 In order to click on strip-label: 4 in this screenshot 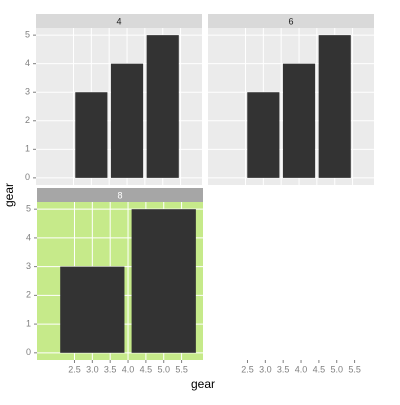, I will do `click(118, 21)`.